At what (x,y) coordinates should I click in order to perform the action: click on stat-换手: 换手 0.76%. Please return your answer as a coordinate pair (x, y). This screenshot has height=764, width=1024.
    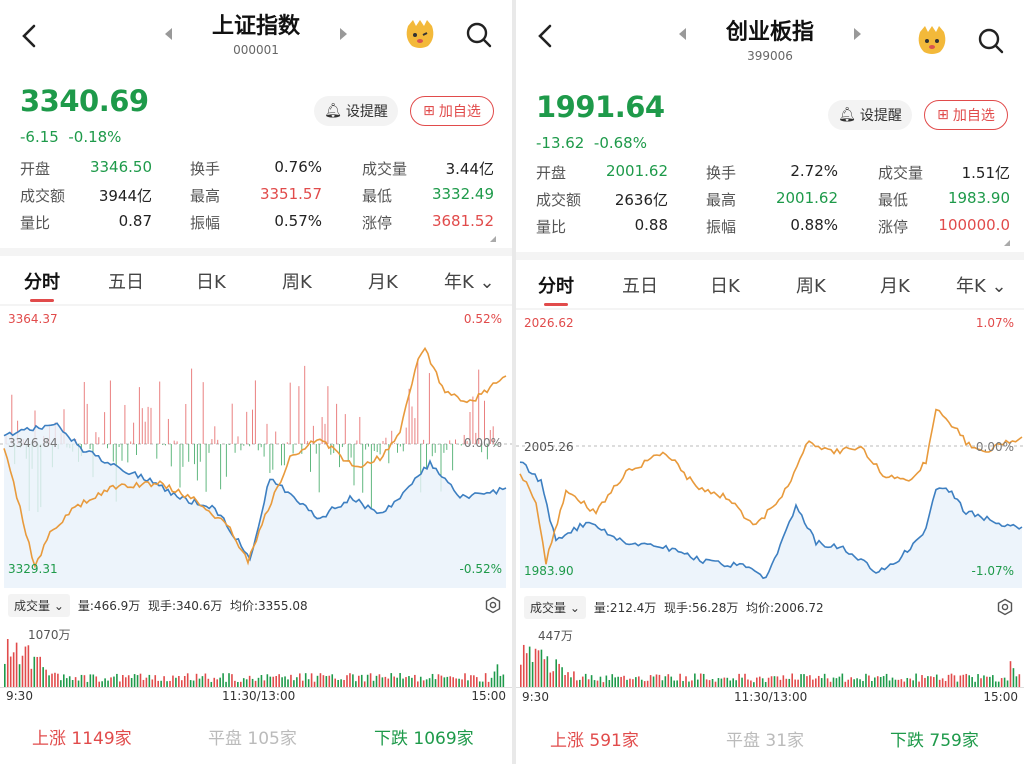
    Looking at the image, I should click on (256, 168).